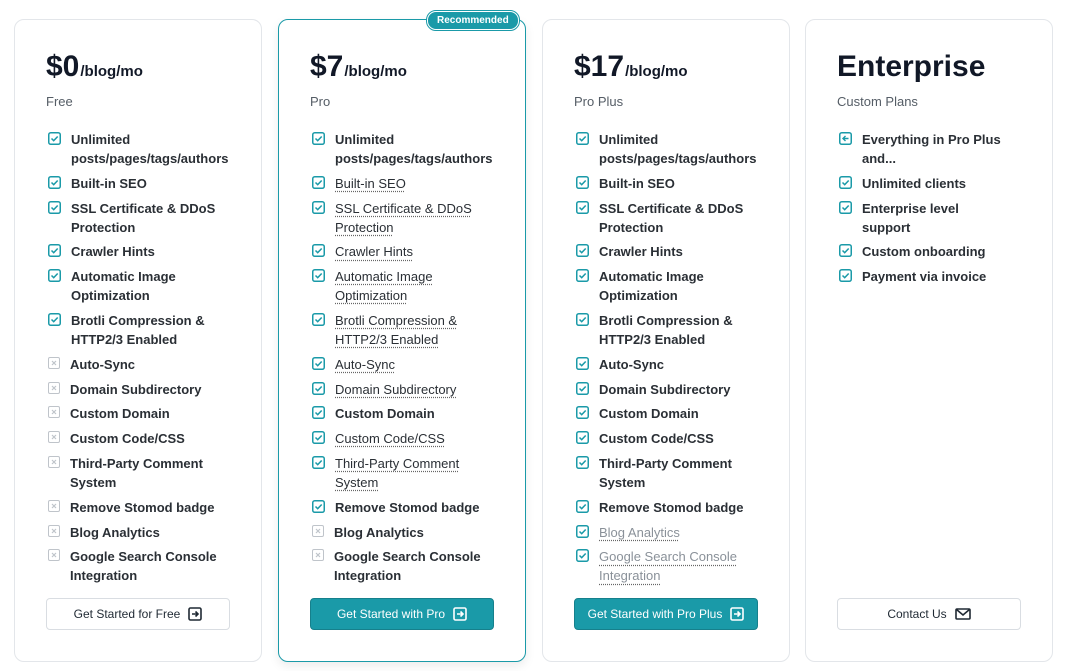 The image size is (1070, 671). What do you see at coordinates (666, 614) in the screenshot?
I see `cta-button: Get Started with Pro Plus` at bounding box center [666, 614].